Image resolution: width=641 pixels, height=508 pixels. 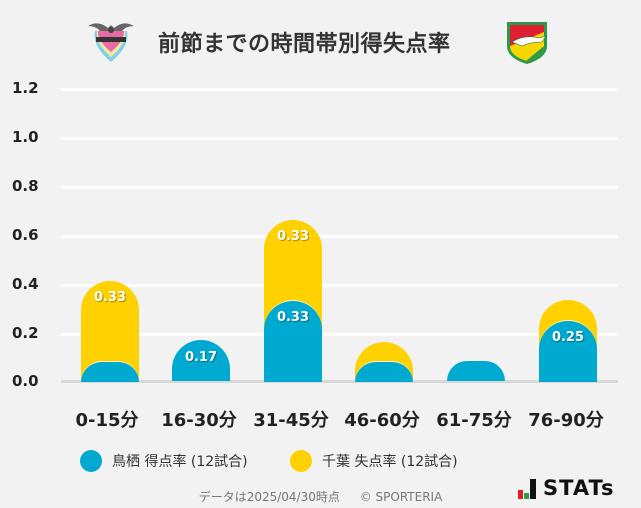 What do you see at coordinates (25, 381) in the screenshot?
I see `y-tick-0-0: 0.0` at bounding box center [25, 381].